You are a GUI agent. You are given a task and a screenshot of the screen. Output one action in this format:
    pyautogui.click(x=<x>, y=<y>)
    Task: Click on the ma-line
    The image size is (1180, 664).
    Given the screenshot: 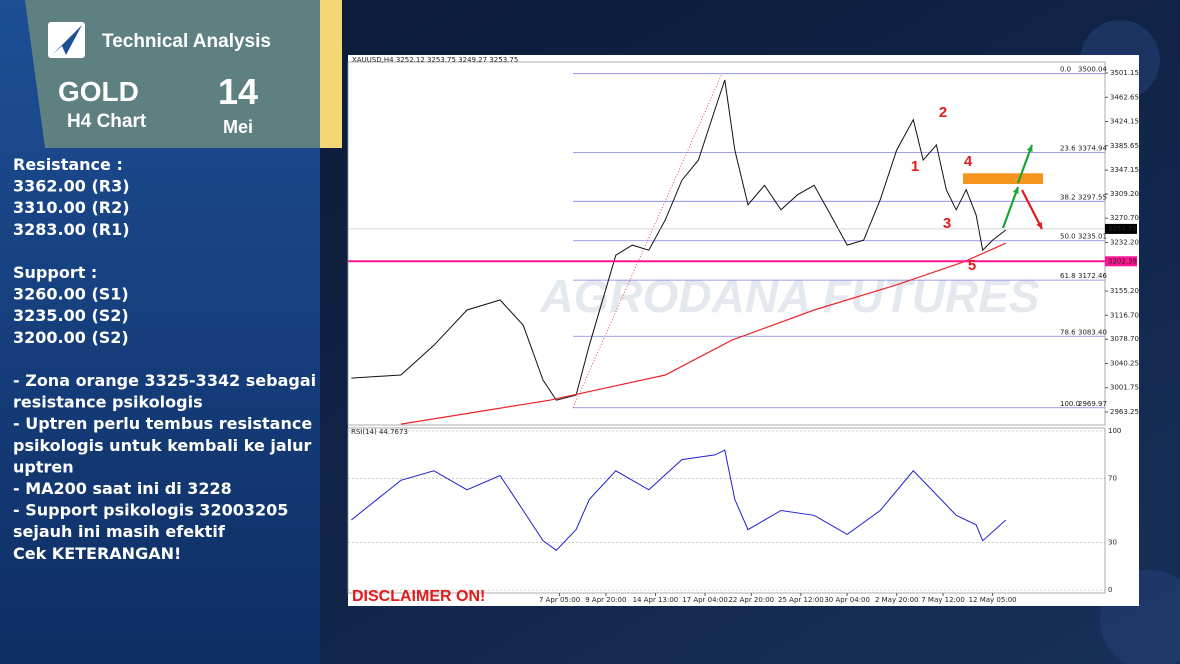 What is the action you would take?
    pyautogui.click(x=703, y=333)
    